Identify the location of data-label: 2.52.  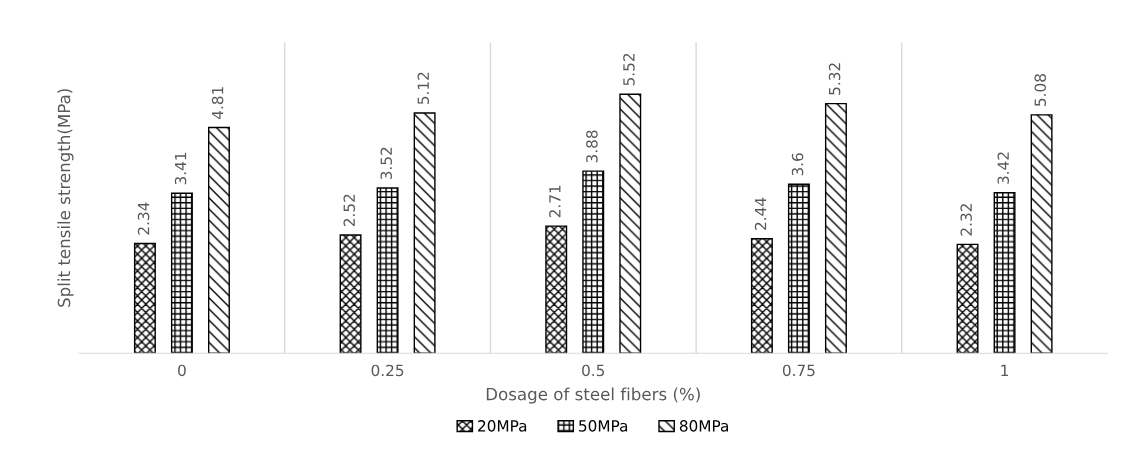
(349, 210).